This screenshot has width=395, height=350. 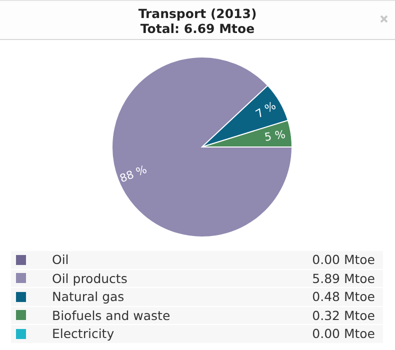 I want to click on text: 88 %, so click(x=133, y=174).